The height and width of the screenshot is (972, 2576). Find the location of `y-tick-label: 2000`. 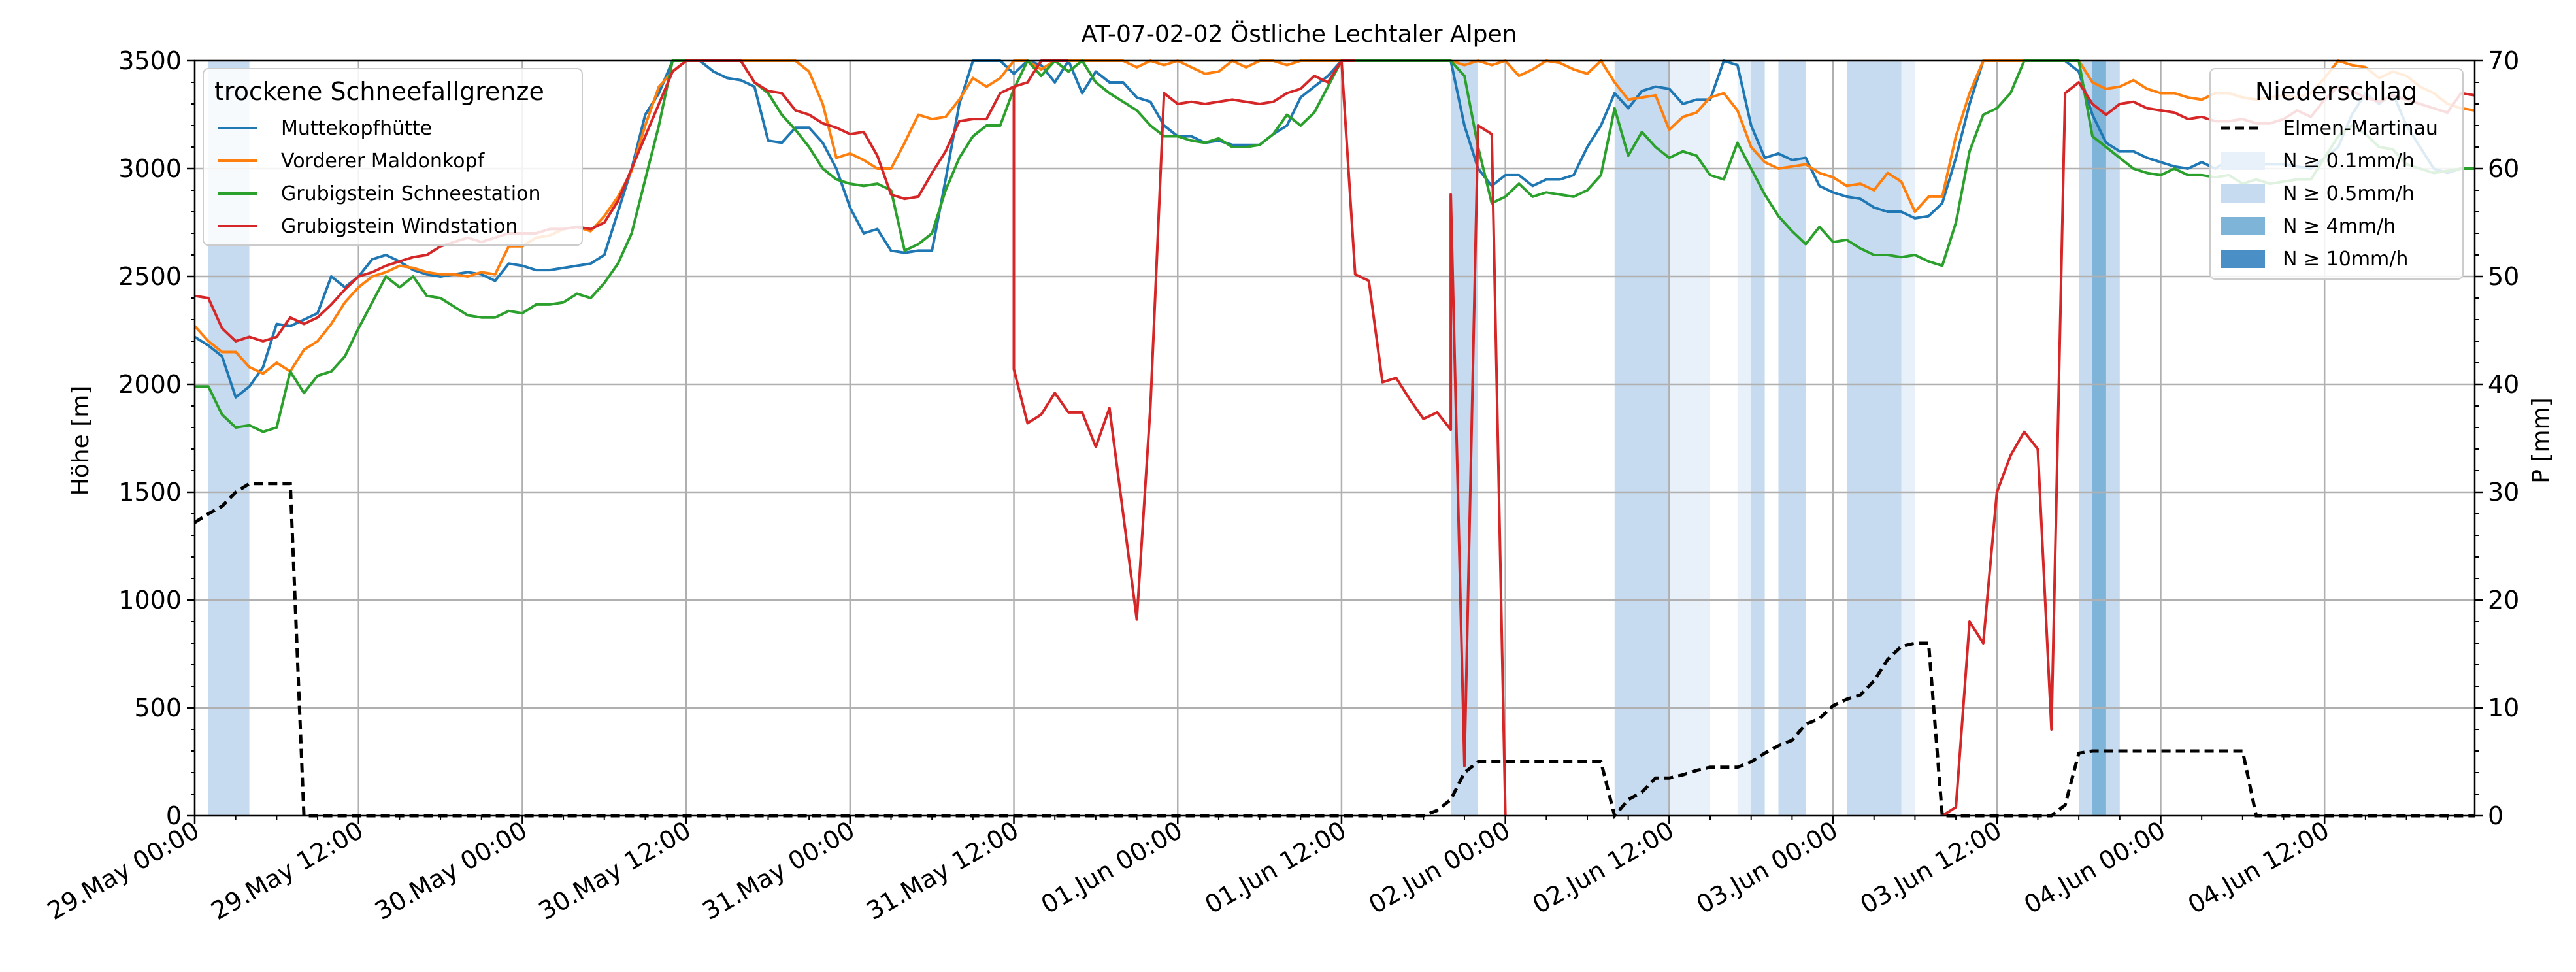

y-tick-label: 2000 is located at coordinates (150, 385).